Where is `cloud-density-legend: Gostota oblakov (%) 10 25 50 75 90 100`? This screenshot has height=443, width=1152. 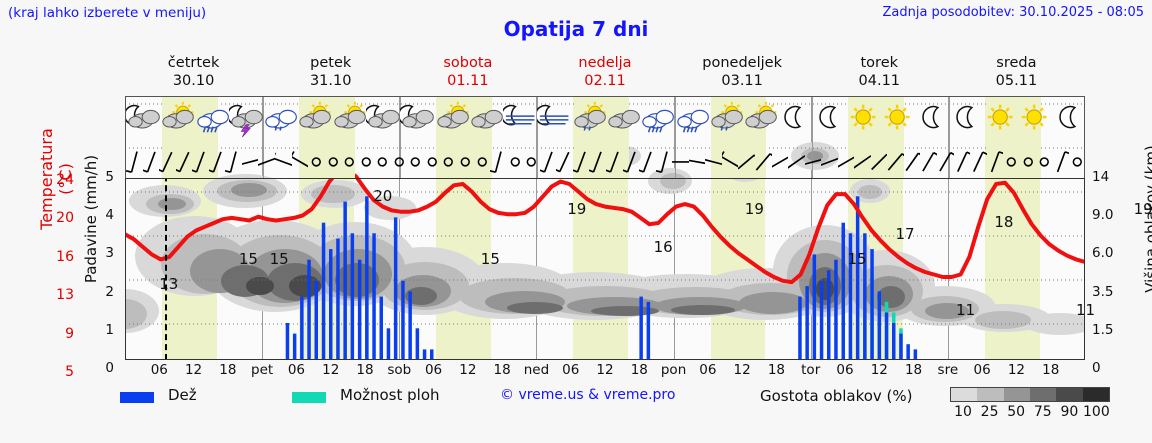
cloud-density-legend: Gostota oblakov (%) 10 25 50 75 90 100 is located at coordinates (955, 405).